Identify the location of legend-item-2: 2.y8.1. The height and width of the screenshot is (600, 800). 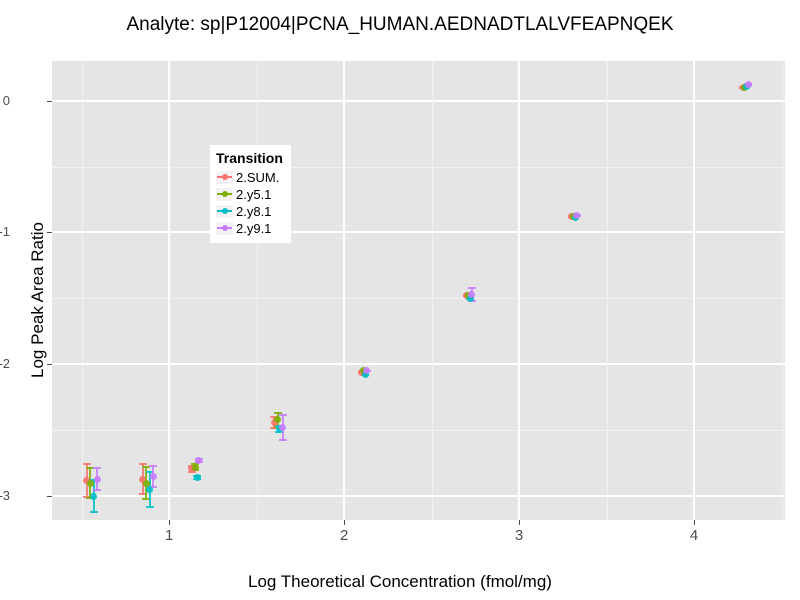
(249, 211).